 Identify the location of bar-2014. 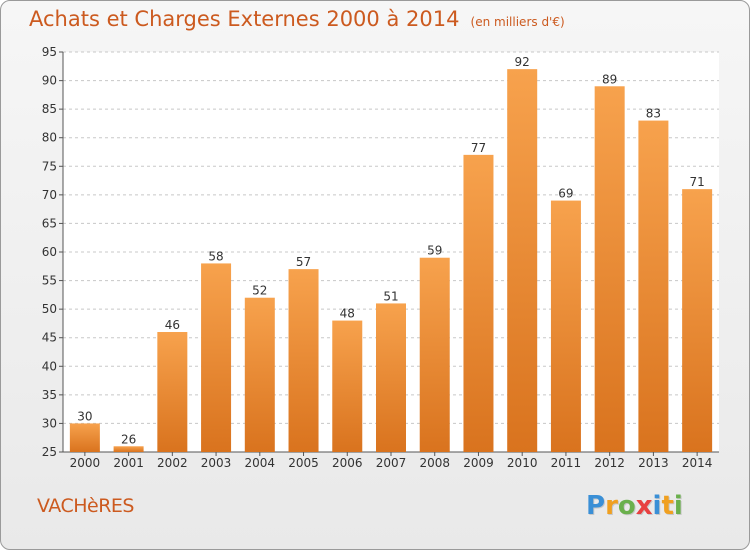
(697, 320).